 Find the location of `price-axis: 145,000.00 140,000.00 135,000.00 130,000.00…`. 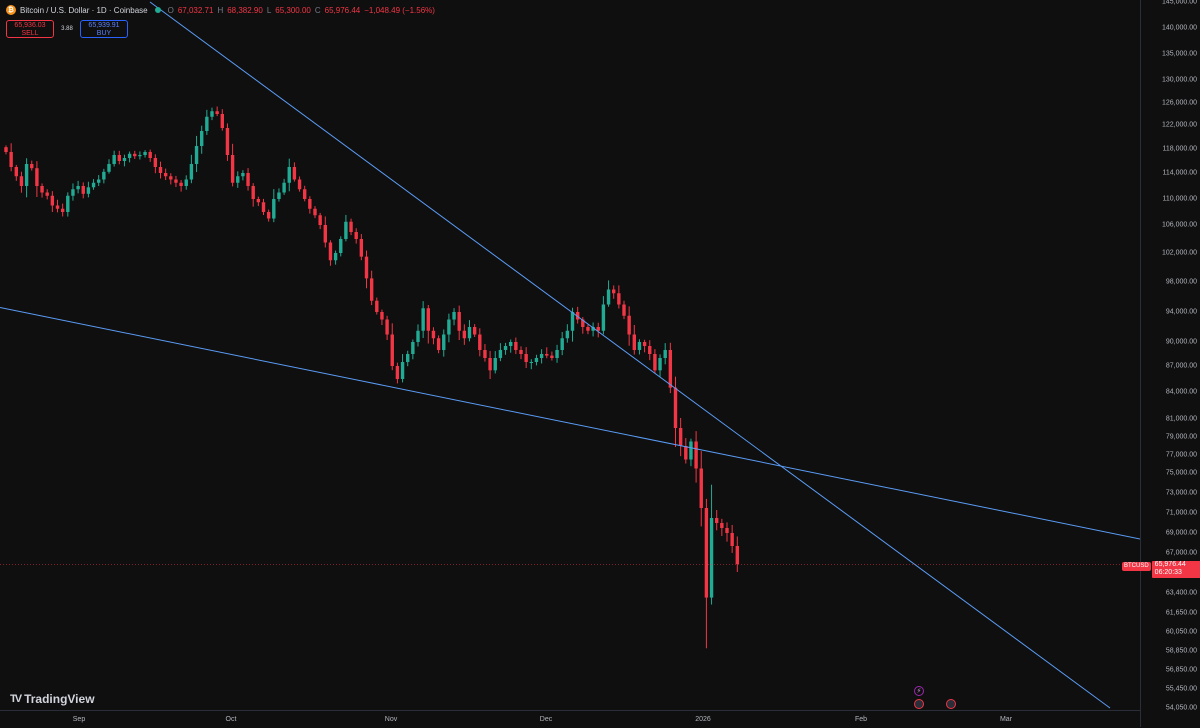

price-axis: 145,000.00 140,000.00 135,000.00 130,000.00… is located at coordinates (1170, 363).